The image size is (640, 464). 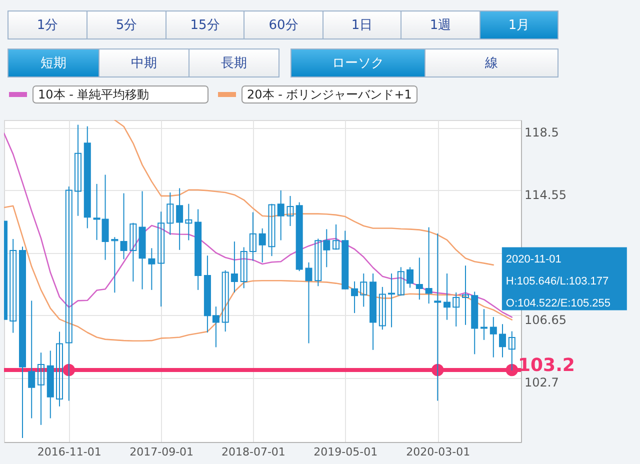 I want to click on legend-label: 10本 - 単純平均移動, so click(x=94, y=95).